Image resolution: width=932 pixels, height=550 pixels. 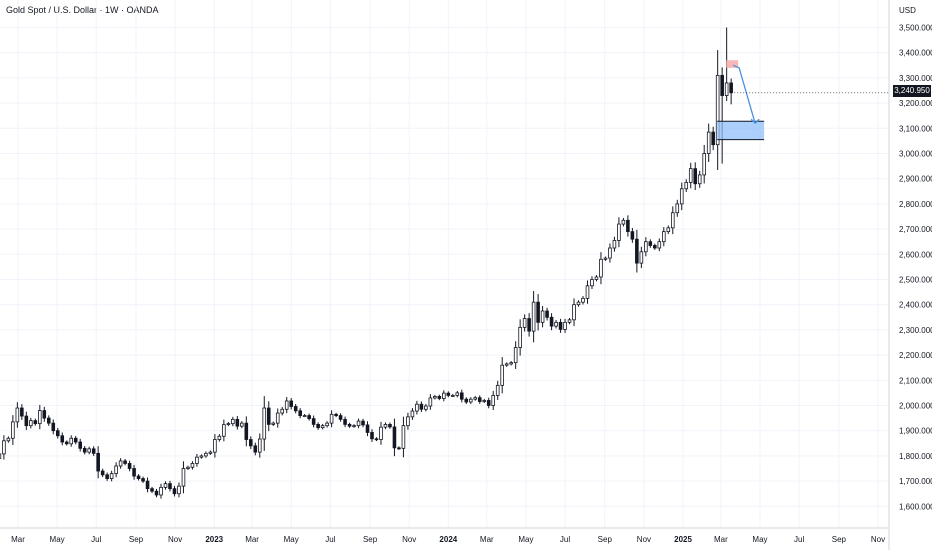 I want to click on annotation-layer, so click(x=803, y=100).